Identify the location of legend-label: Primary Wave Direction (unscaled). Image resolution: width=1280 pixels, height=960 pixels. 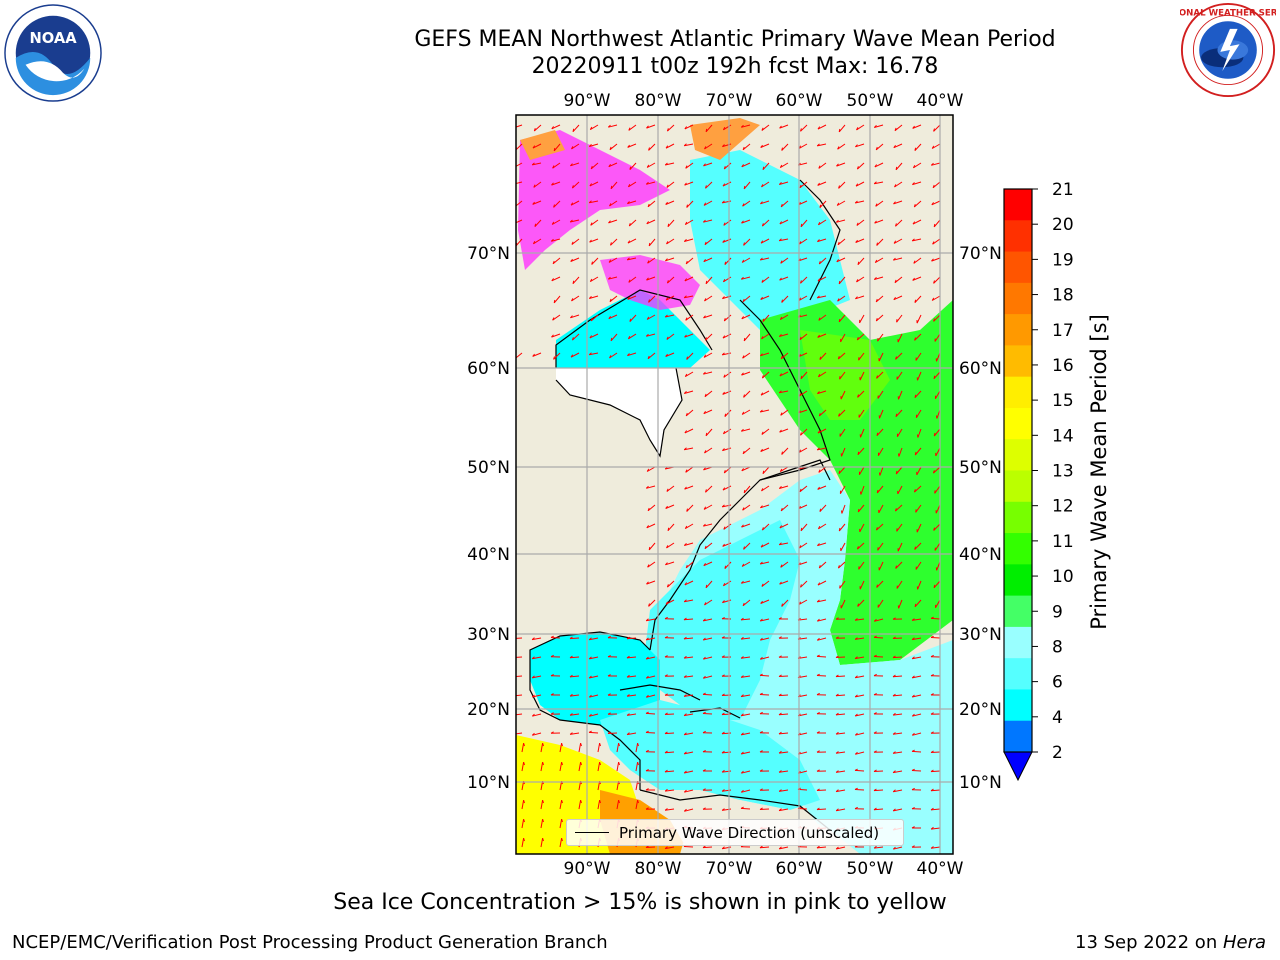
(749, 832).